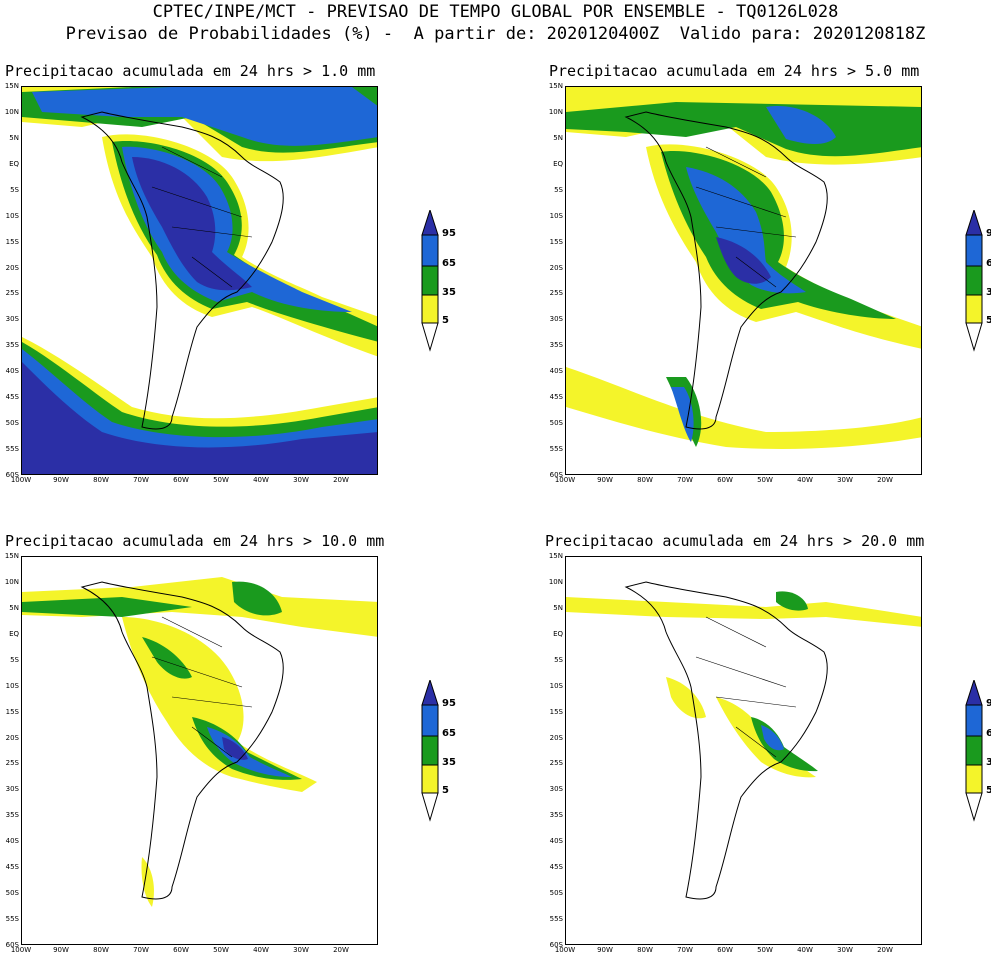 Image resolution: width=991 pixels, height=957 pixels. I want to click on panel-1-shading, so click(199, 280).